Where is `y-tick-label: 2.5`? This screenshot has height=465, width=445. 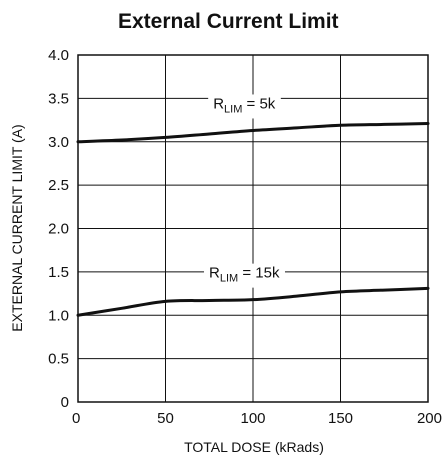
y-tick-label: 2.5 is located at coordinates (58, 185).